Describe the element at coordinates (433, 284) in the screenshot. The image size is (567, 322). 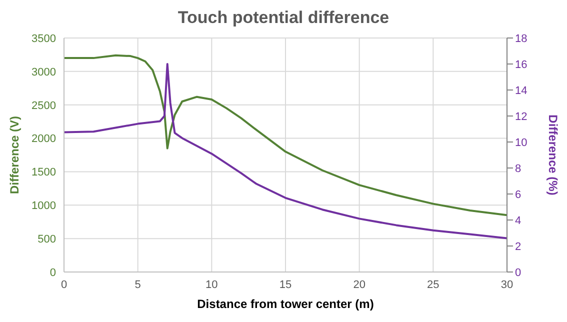
I see `x-tick-label: 25` at that location.